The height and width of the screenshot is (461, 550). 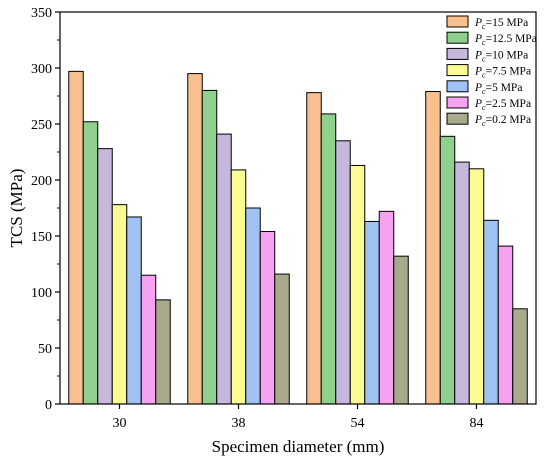 I want to click on legend-label: Pc=5 MPa, so click(x=498, y=89).